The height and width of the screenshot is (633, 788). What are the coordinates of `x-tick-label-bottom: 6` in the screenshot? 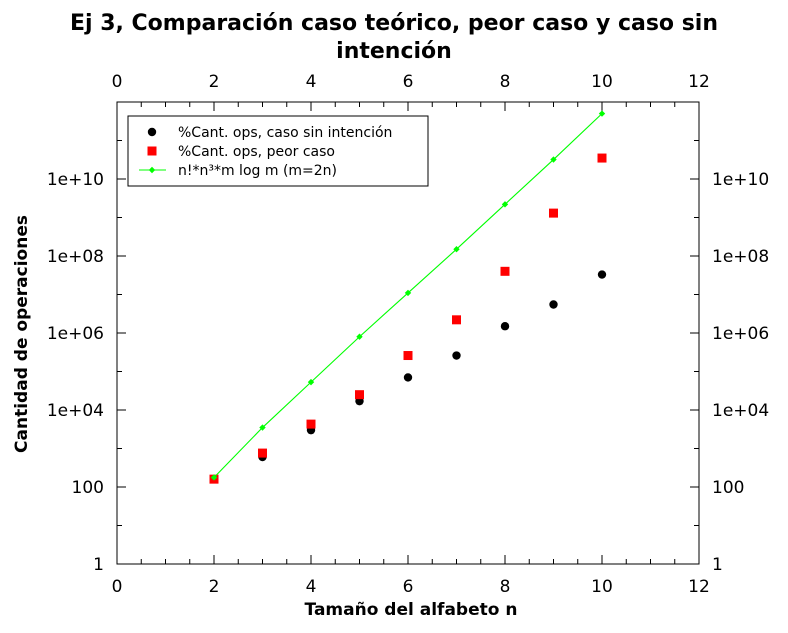 It's located at (408, 587).